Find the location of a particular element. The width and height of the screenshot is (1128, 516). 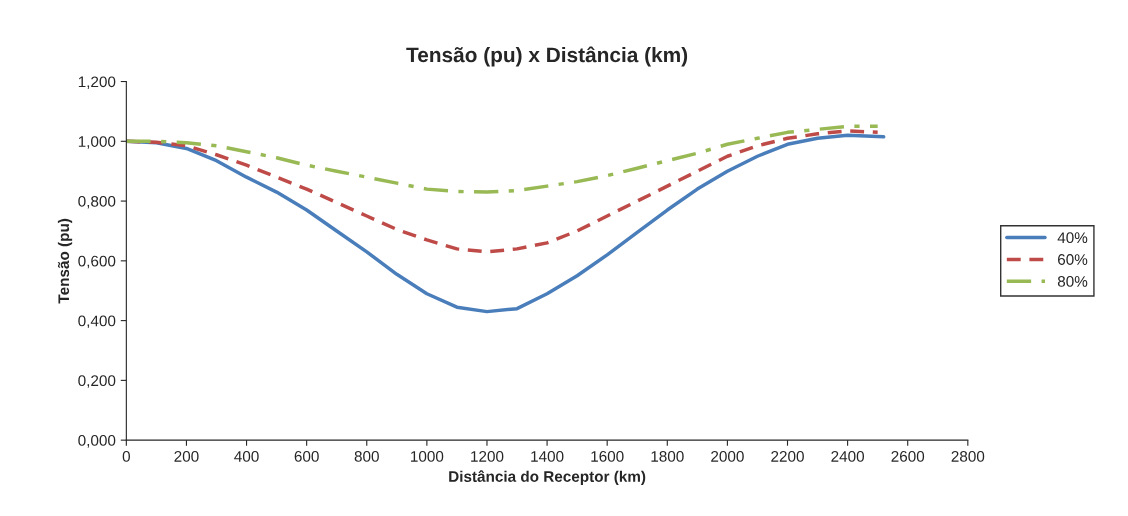

x-tick-label: 2200 is located at coordinates (787, 456).